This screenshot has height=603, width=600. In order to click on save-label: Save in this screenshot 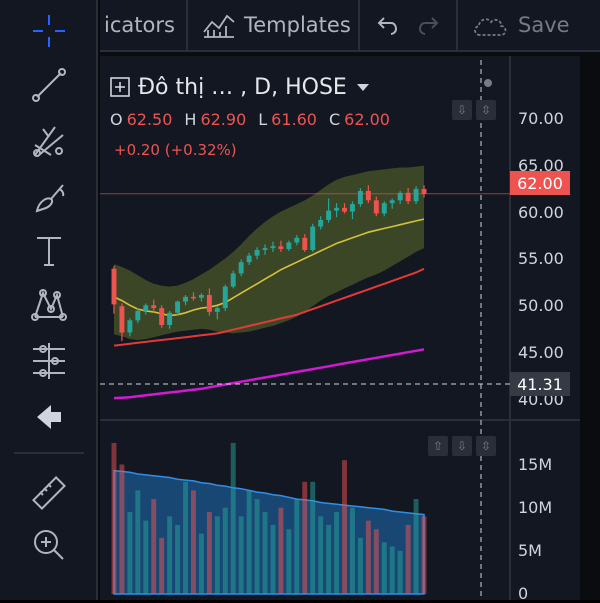, I will do `click(544, 25)`.